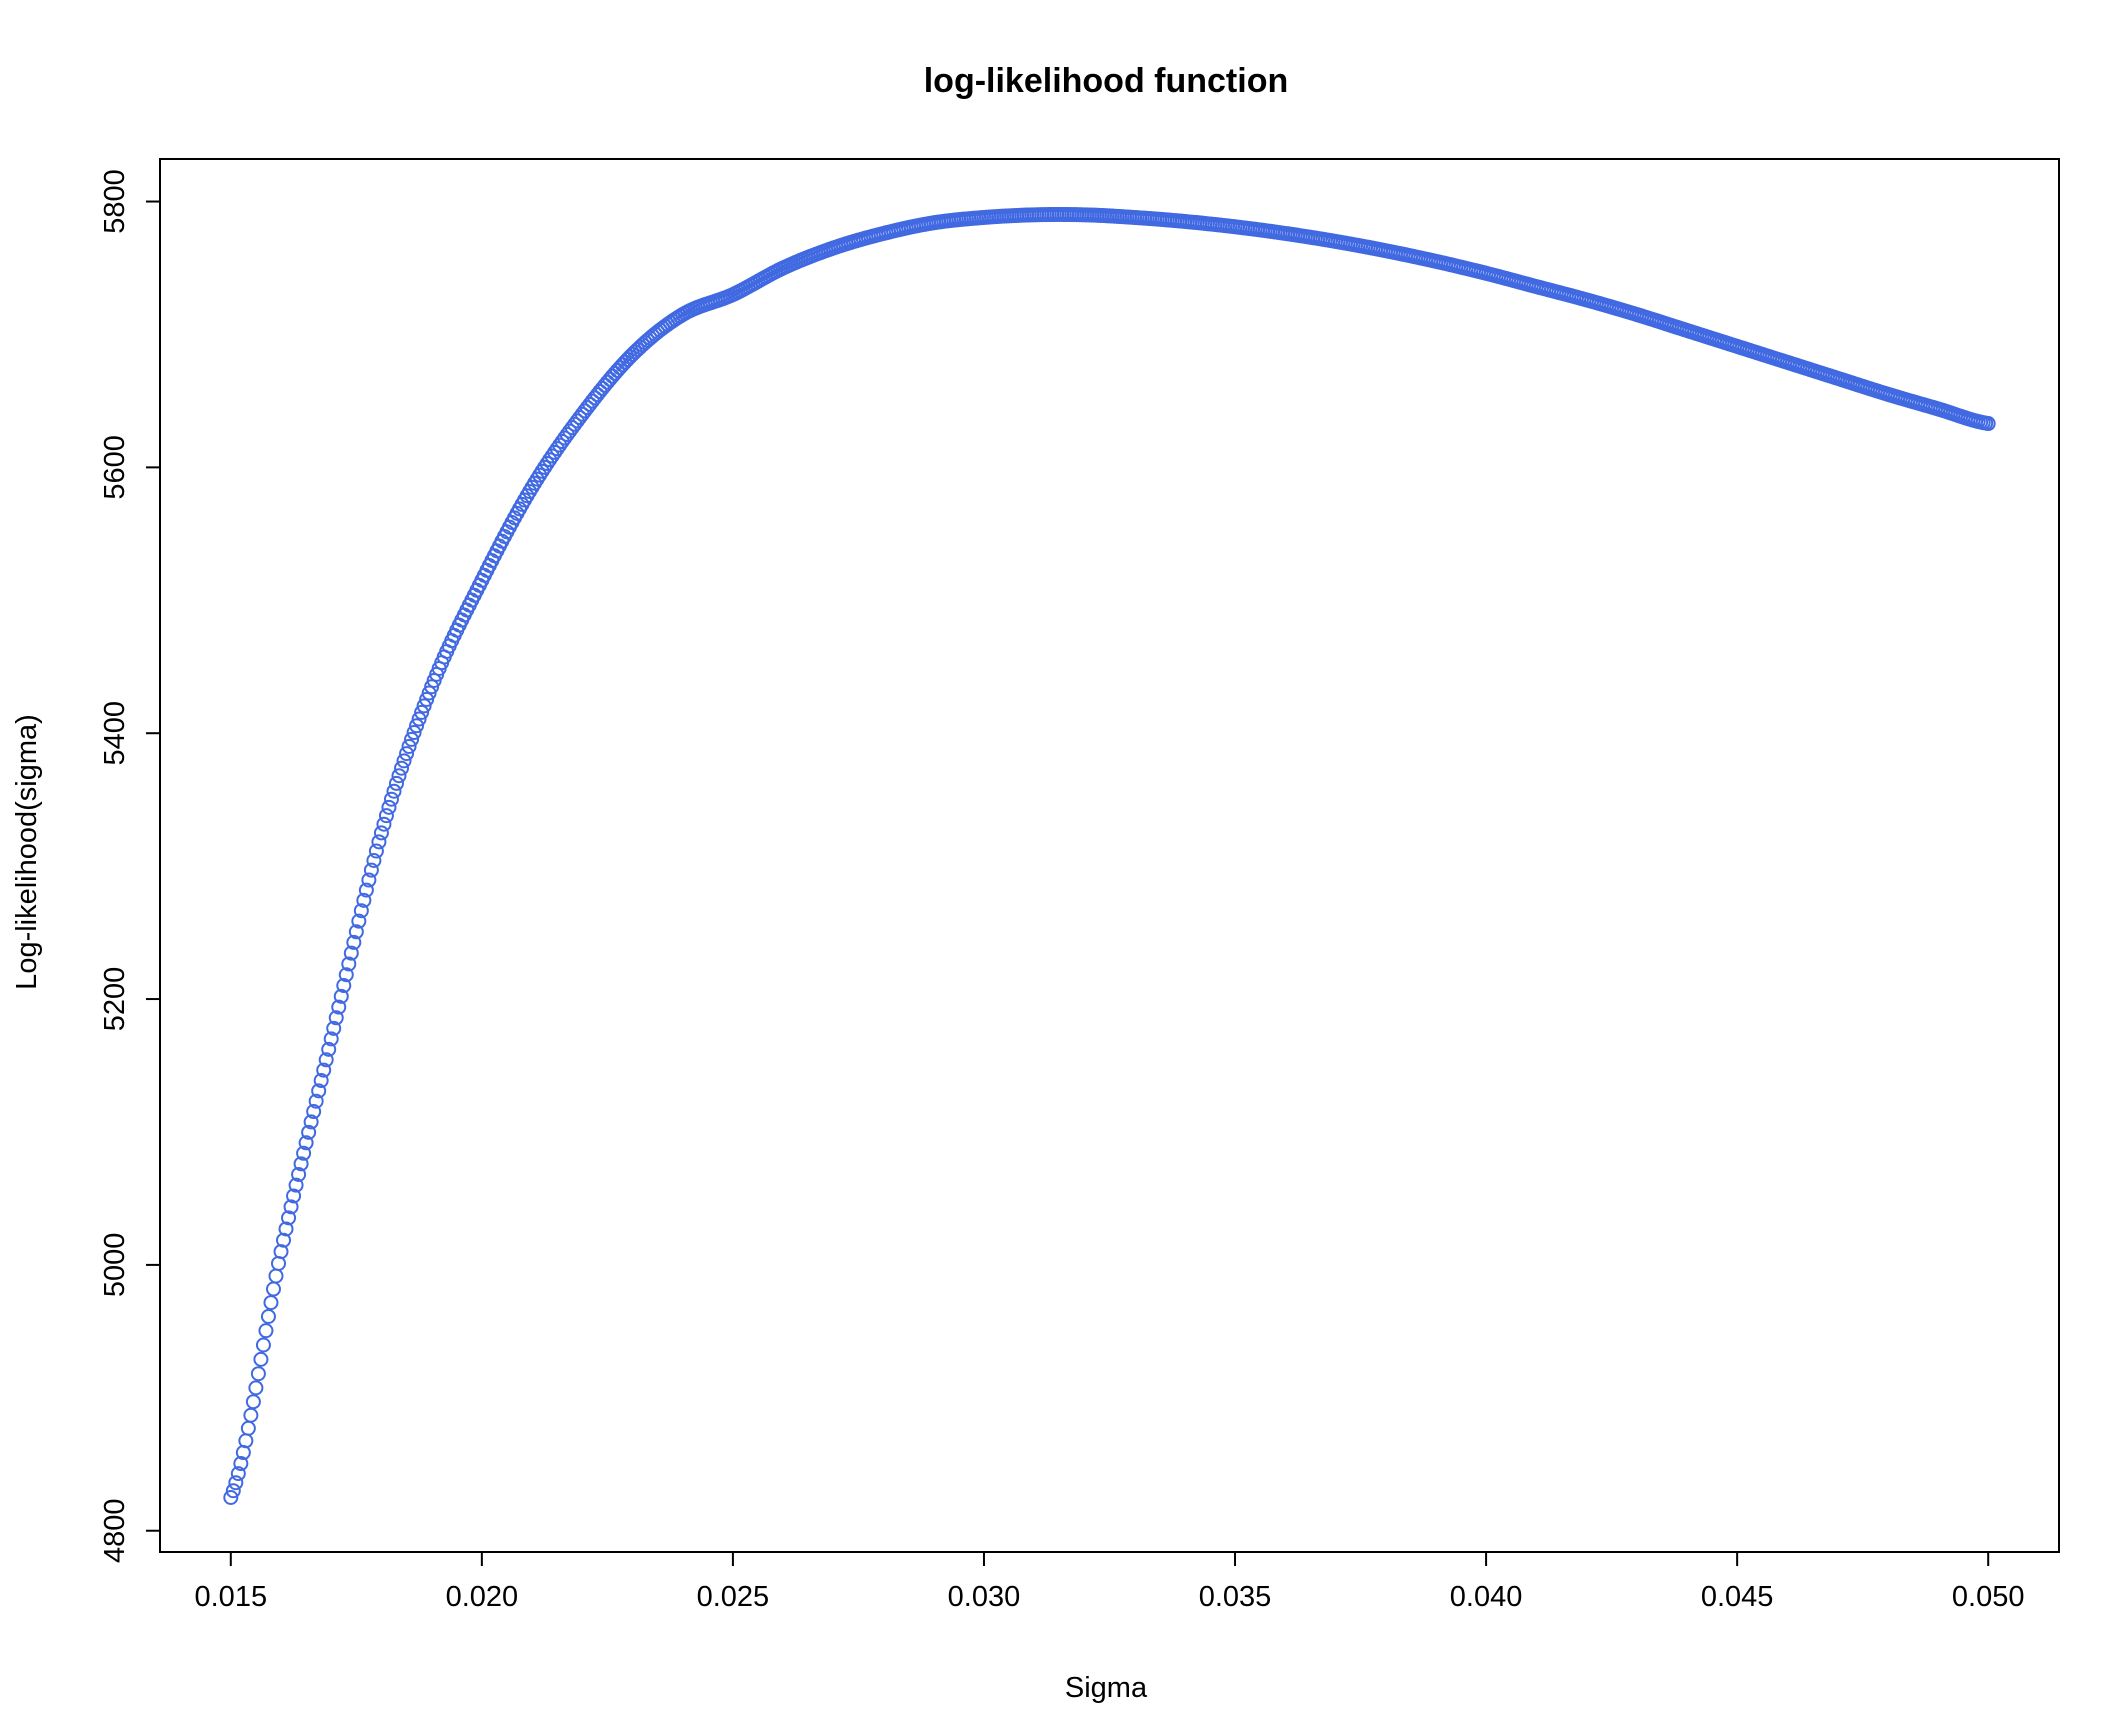 The image size is (2112, 1728). What do you see at coordinates (1106, 81) in the screenshot?
I see `chart-title: log-likelihood function` at bounding box center [1106, 81].